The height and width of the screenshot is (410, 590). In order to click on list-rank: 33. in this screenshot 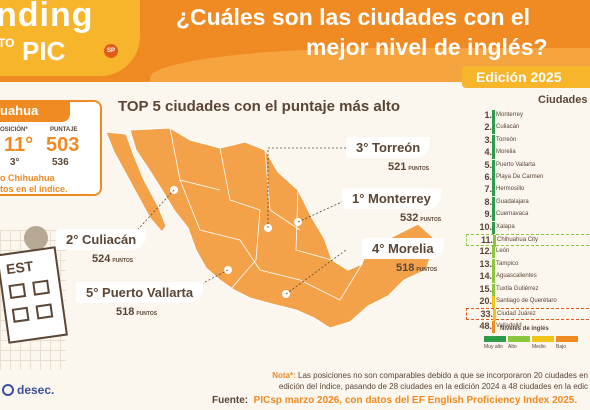, I will do `click(486, 314)`.